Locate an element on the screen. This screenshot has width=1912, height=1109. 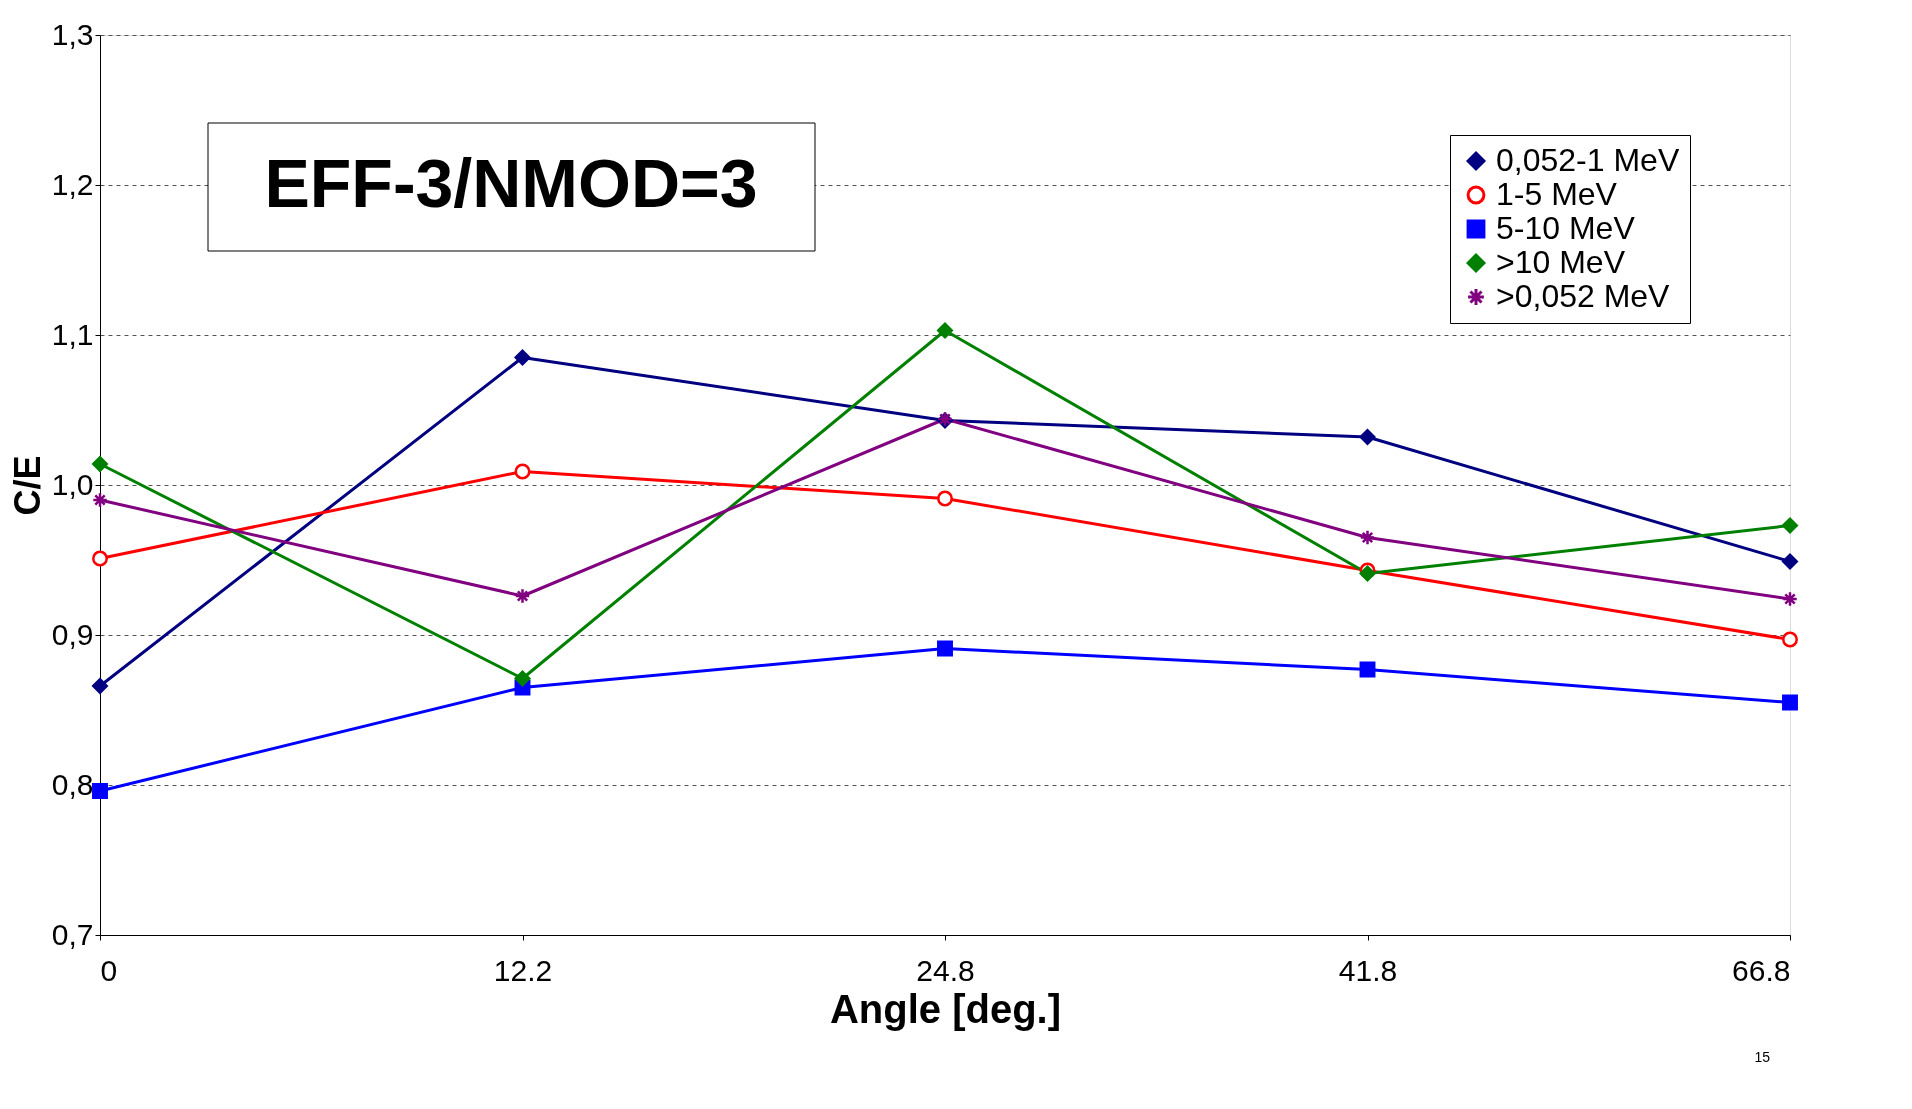
text: 15 is located at coordinates (1762, 1057).